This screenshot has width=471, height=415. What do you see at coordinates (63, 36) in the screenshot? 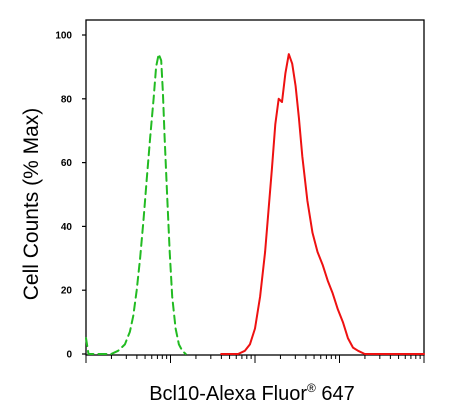
I see `y-tick-label: 100` at bounding box center [63, 36].